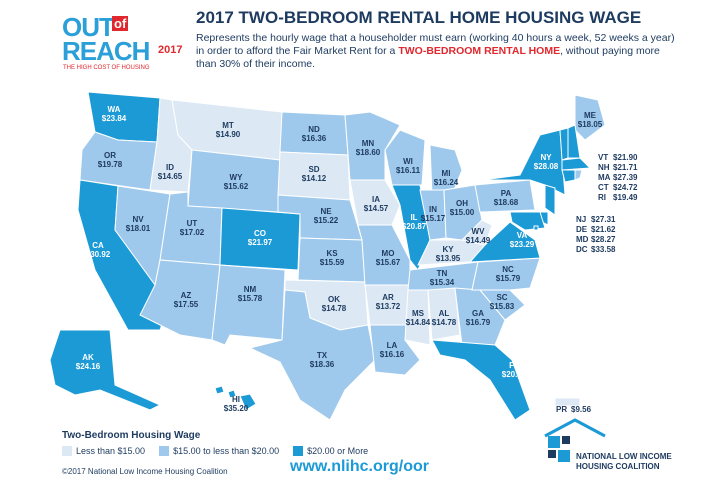 The image size is (728, 489). Describe the element at coordinates (618, 466) in the screenshot. I see `org-line: HOUSING COALITION` at that location.